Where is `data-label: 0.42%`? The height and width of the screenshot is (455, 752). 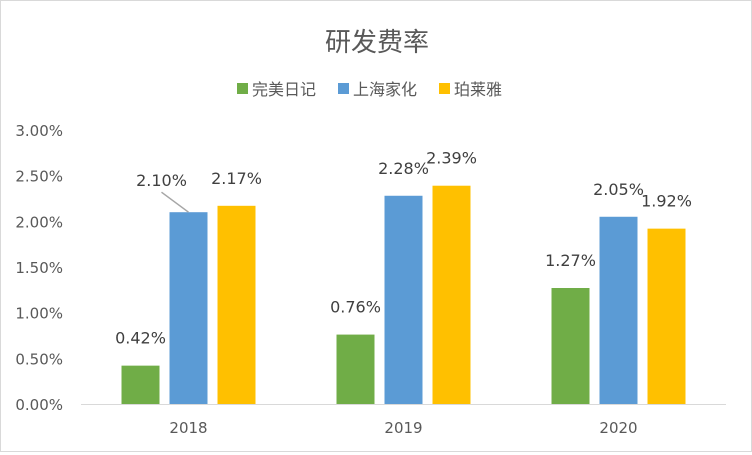 data-label: 0.42% is located at coordinates (140, 338).